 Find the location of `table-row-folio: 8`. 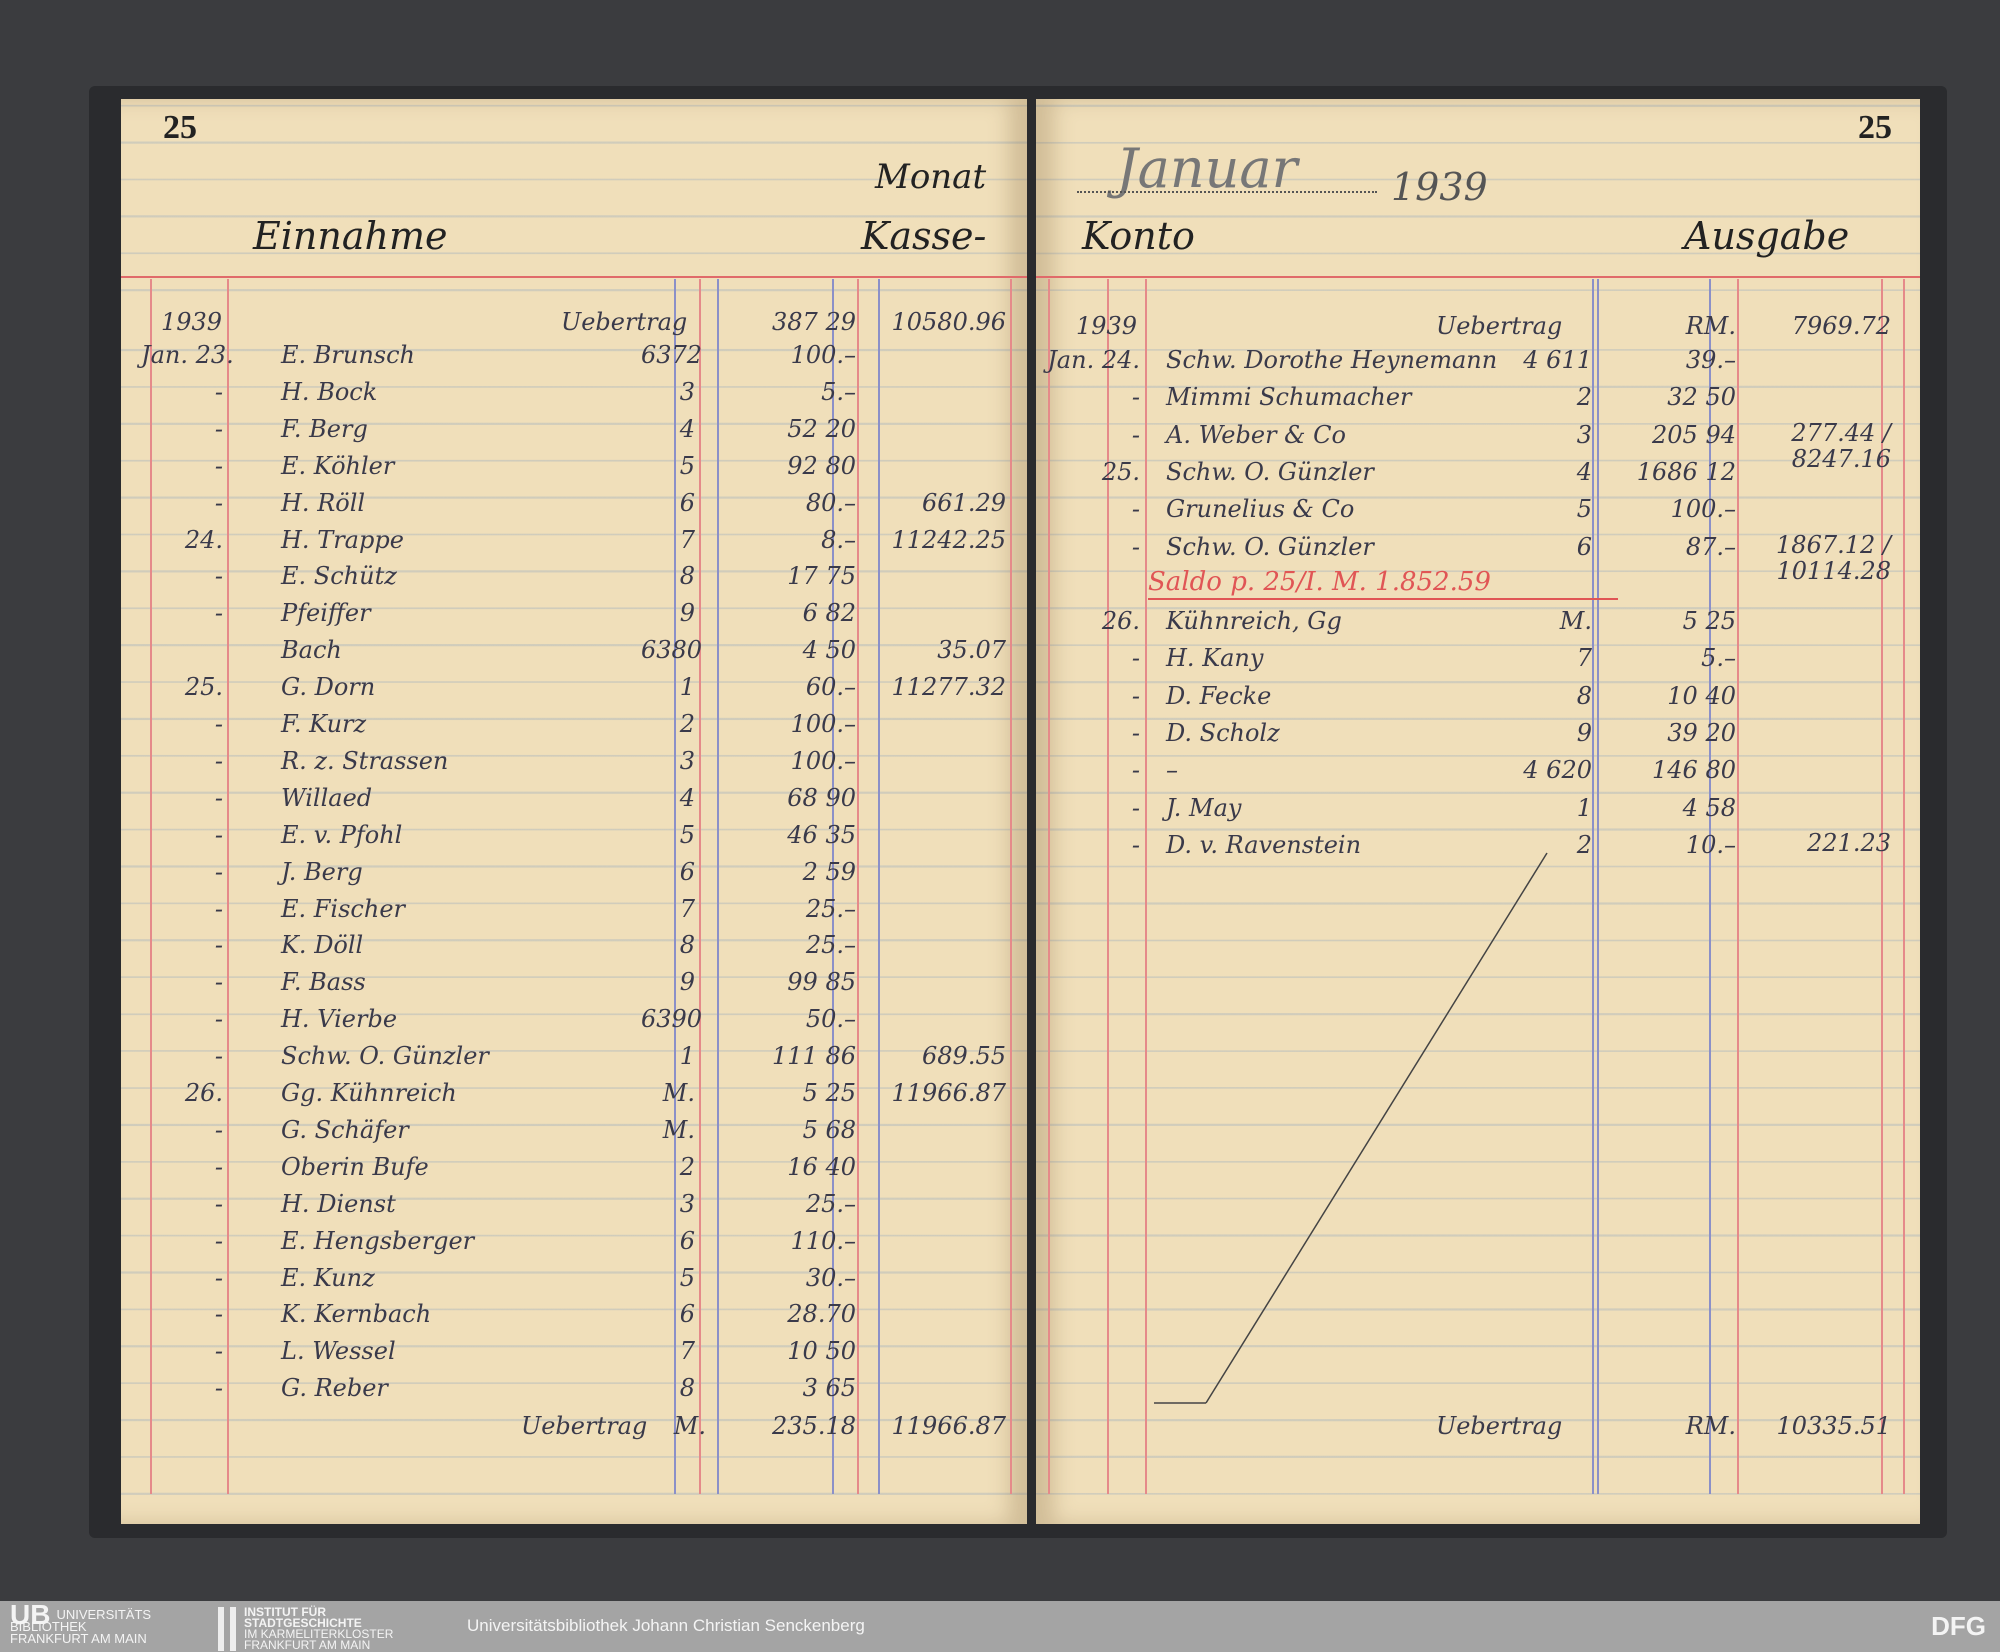

table-row-folio: 8 is located at coordinates (687, 576).